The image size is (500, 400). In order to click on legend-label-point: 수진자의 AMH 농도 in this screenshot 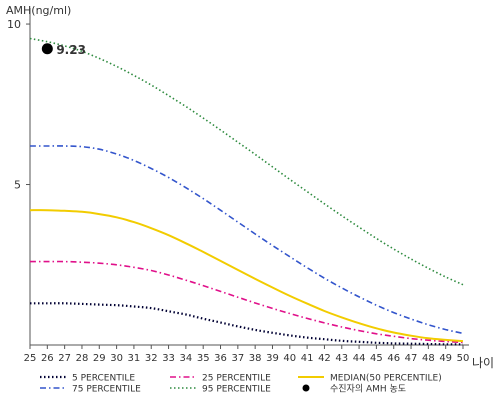, I will do `click(368, 389)`.